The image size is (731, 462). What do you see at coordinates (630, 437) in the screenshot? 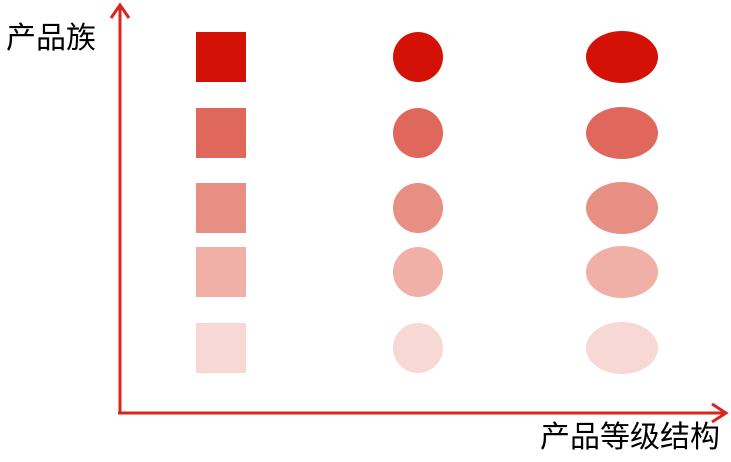
I see `x-axis-label: 产品等级结构` at bounding box center [630, 437].